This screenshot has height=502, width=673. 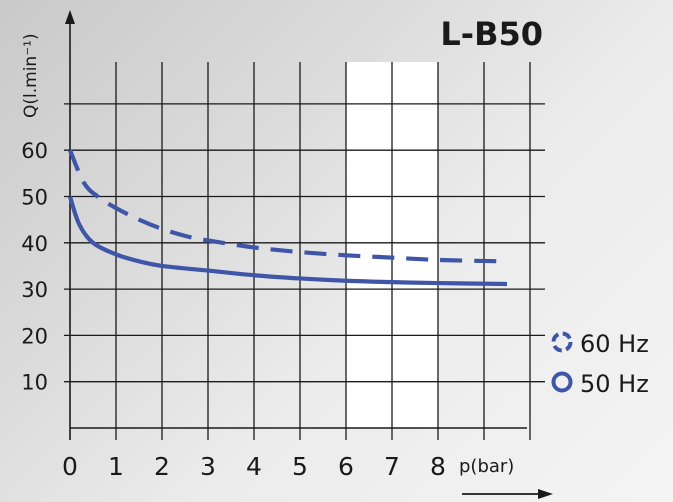 I want to click on x-tick-label: 6, so click(x=346, y=466).